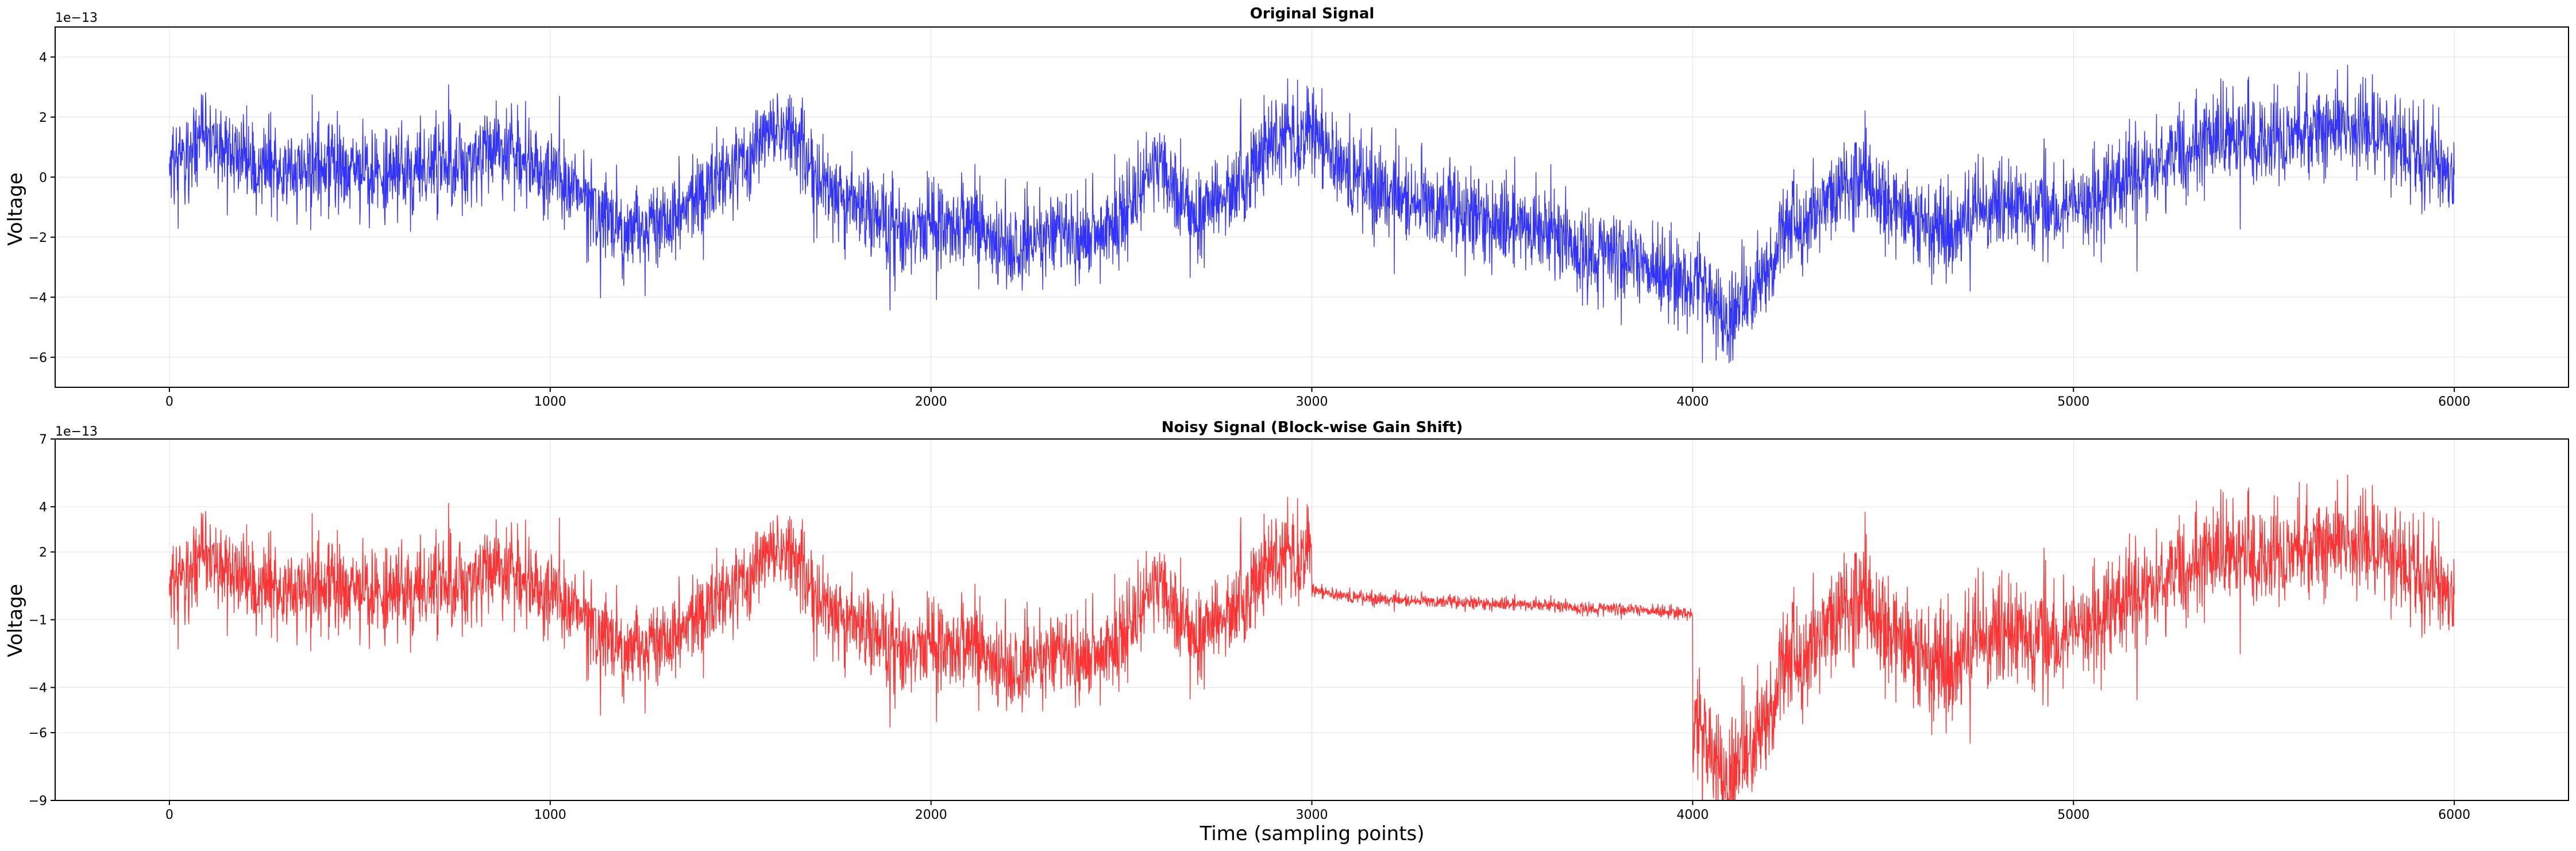  What do you see at coordinates (43, 178) in the screenshot?
I see `y-tick-label: 0` at bounding box center [43, 178].